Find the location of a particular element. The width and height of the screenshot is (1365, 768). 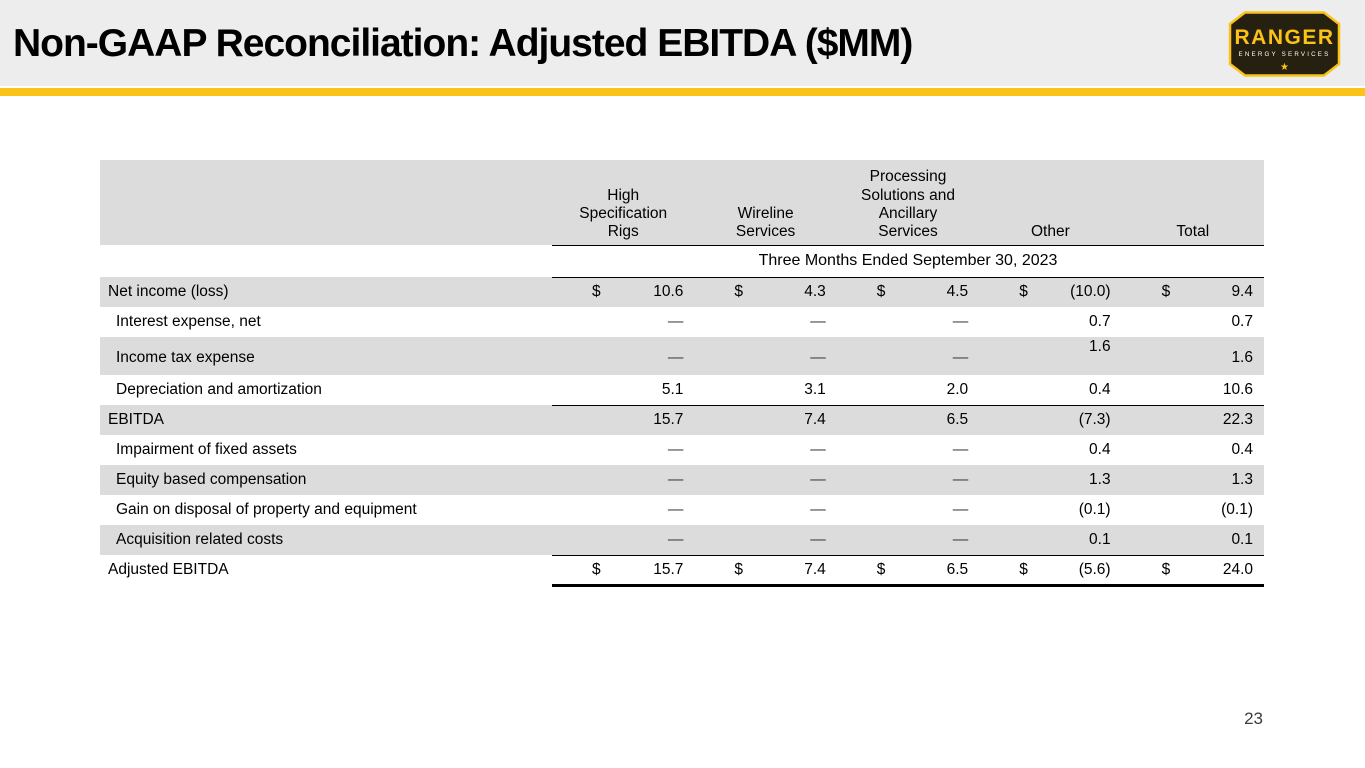

cell-content: 3.1 is located at coordinates (765, 390).